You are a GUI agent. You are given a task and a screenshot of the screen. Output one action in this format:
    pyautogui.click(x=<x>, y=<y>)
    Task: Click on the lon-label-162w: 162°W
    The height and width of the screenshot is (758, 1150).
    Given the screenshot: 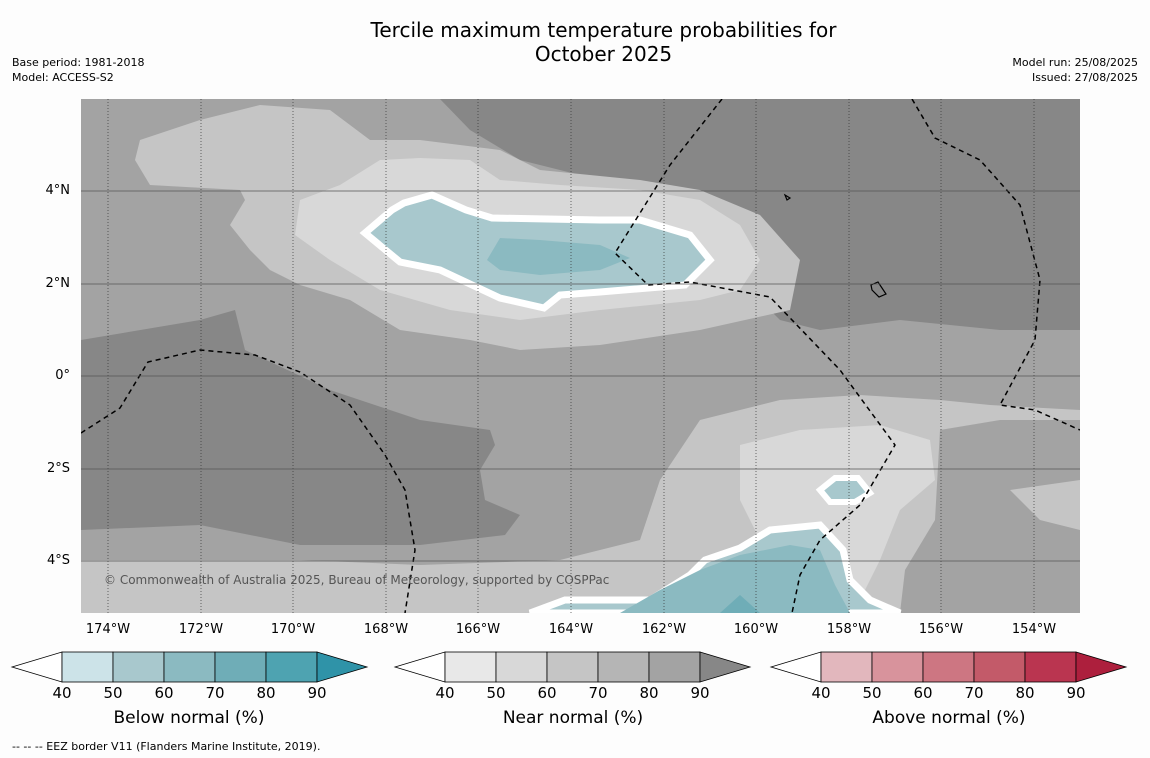 What is the action you would take?
    pyautogui.click(x=664, y=629)
    